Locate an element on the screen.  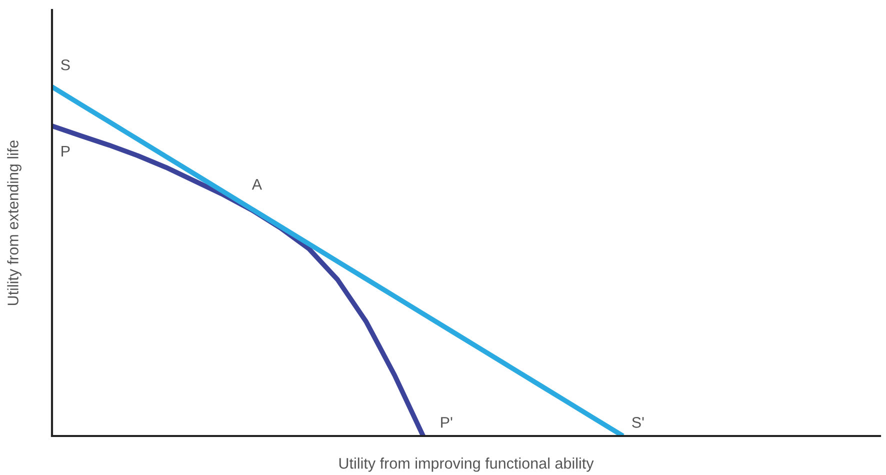
annotation: P is located at coordinates (66, 151).